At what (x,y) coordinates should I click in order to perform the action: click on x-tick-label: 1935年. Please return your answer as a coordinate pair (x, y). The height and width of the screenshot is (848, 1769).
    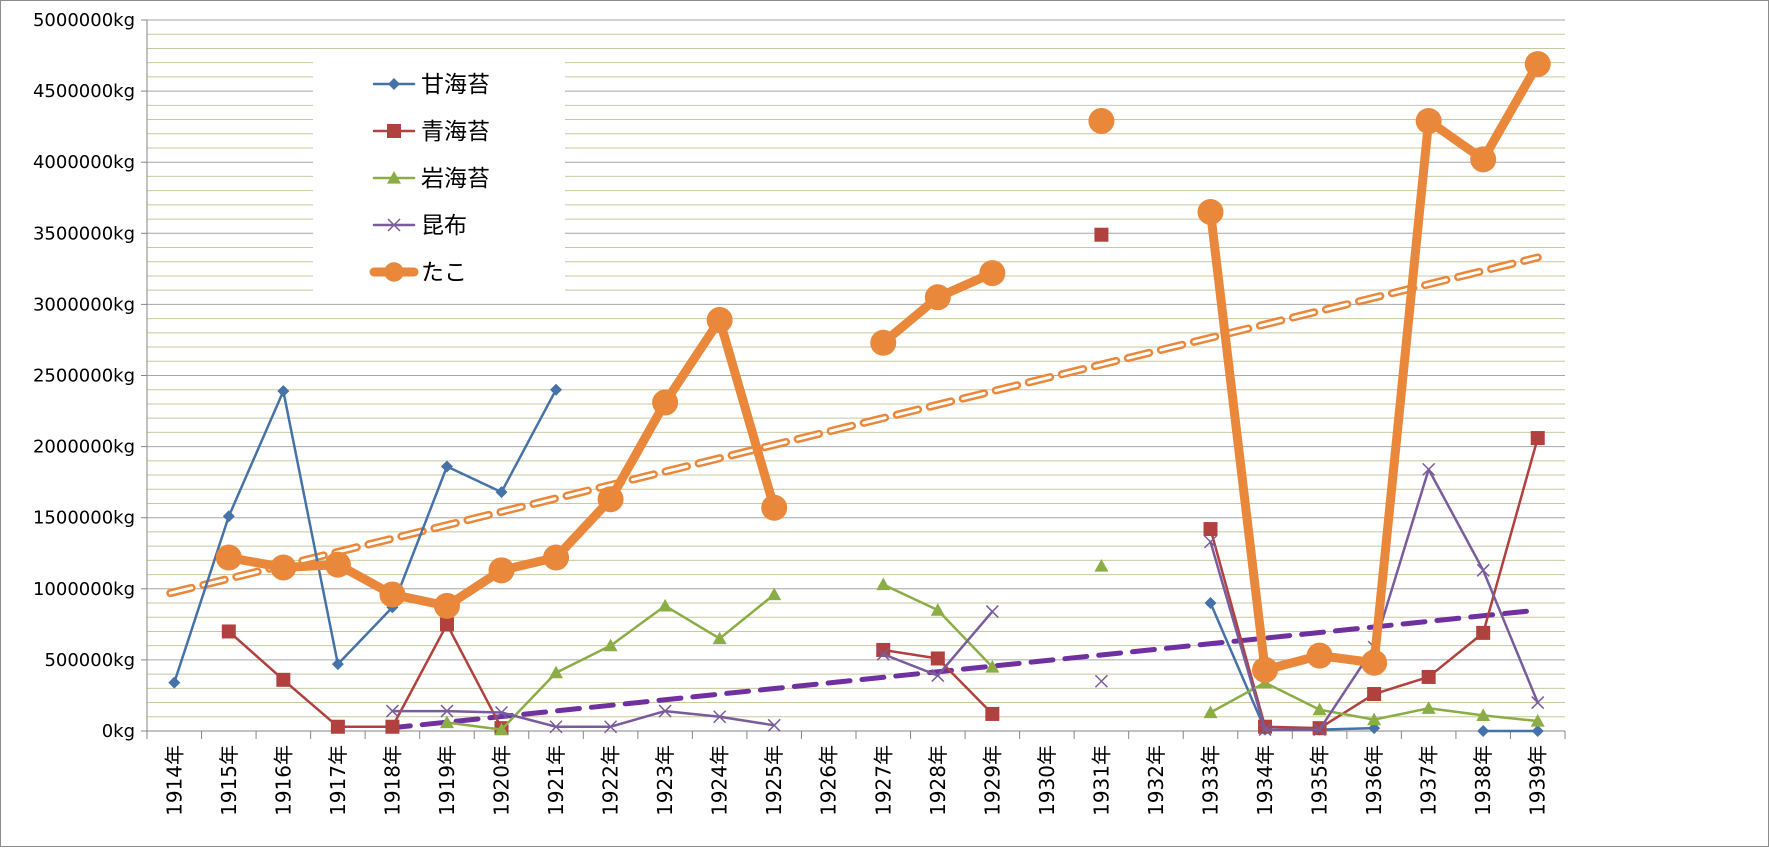
    Looking at the image, I should click on (1320, 780).